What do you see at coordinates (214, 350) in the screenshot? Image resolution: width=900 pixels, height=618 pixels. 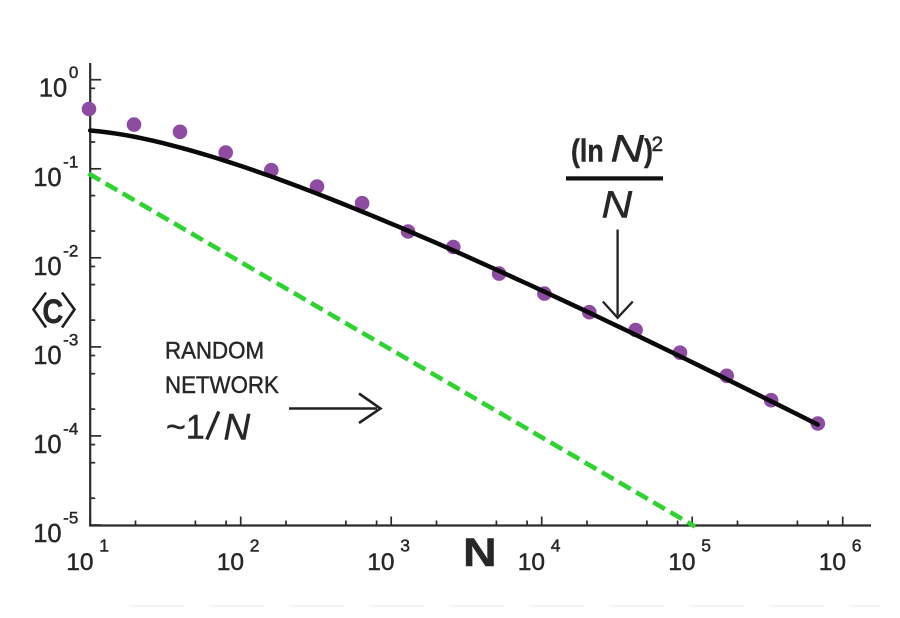 I see `svg-text: RANDOM` at bounding box center [214, 350].